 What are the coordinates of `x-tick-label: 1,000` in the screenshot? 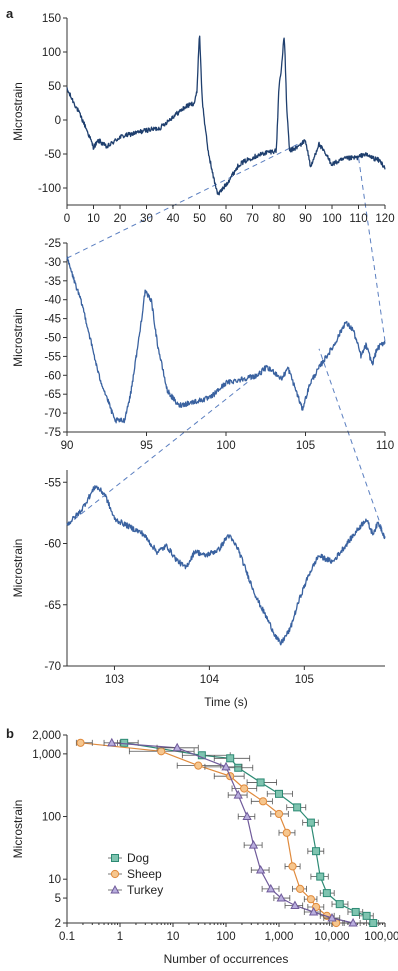 It's located at (279, 937).